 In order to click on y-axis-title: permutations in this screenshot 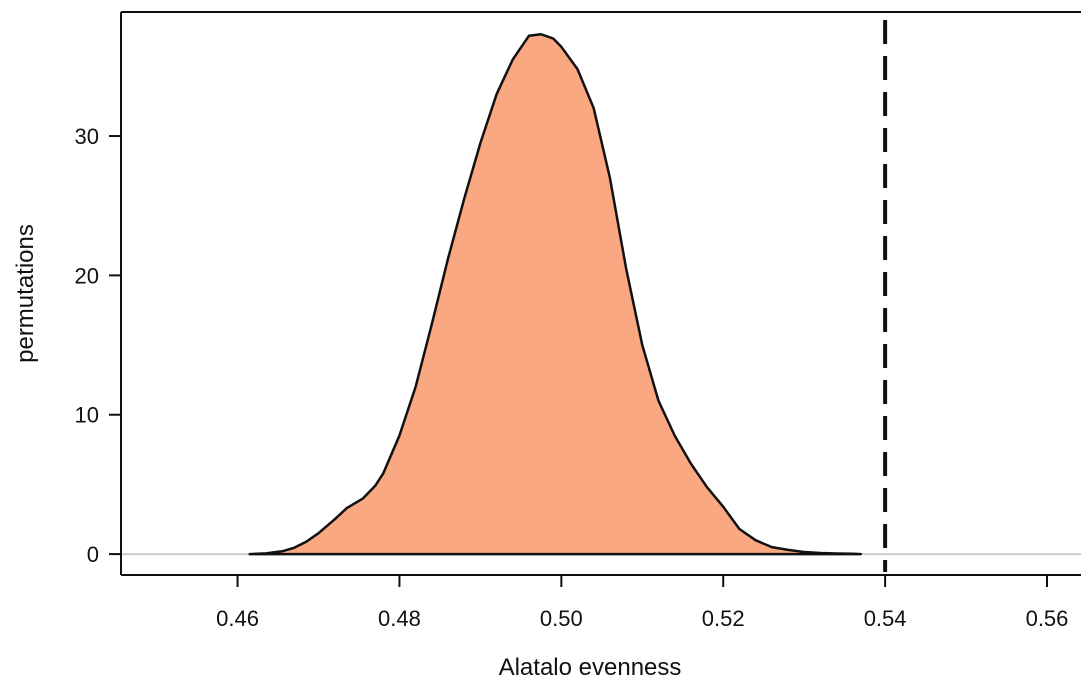, I will do `click(25, 293)`.